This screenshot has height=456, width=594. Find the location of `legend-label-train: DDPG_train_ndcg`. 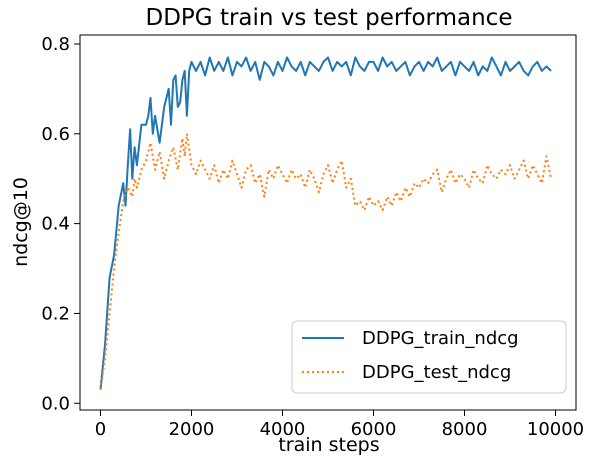

legend-label-train: DDPG_train_ndcg is located at coordinates (440, 338).